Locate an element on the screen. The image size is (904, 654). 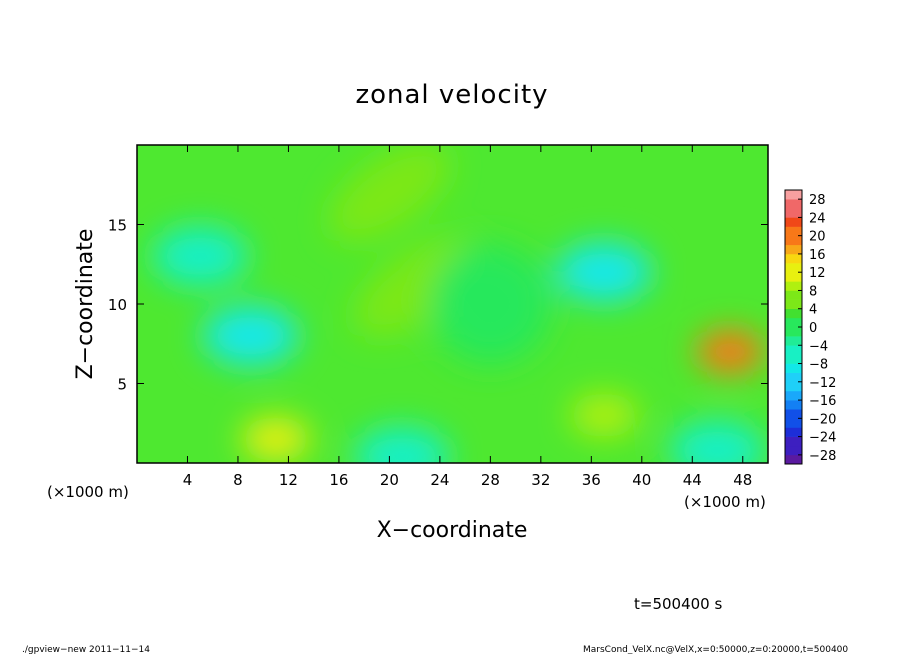
colorbar-label: −28 is located at coordinates (822, 456).